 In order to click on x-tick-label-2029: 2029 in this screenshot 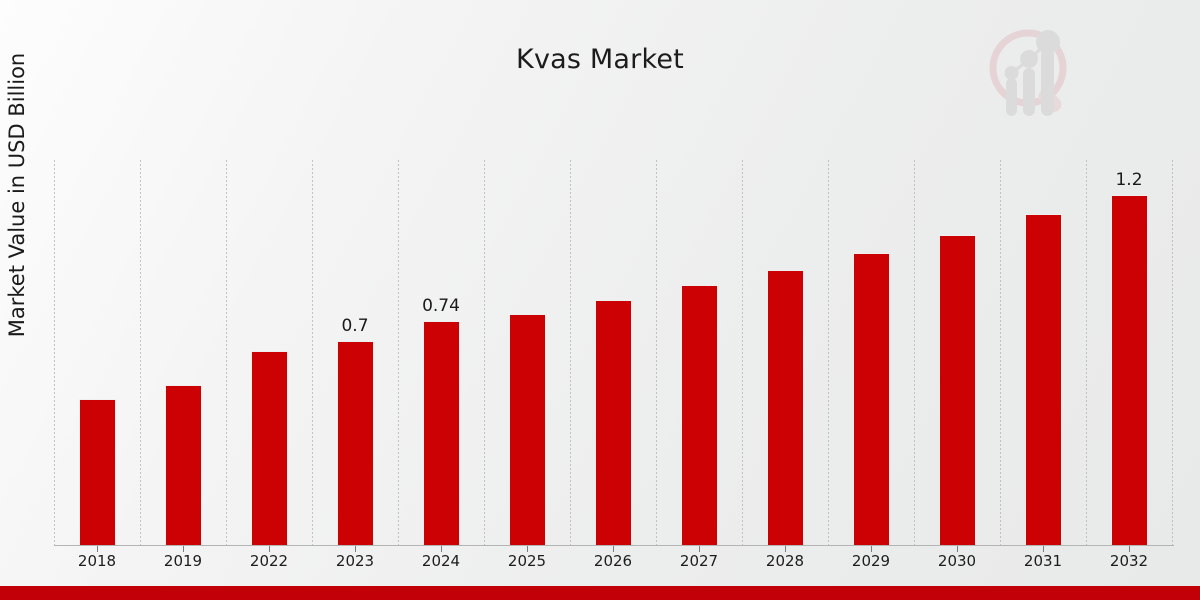, I will do `click(871, 561)`.